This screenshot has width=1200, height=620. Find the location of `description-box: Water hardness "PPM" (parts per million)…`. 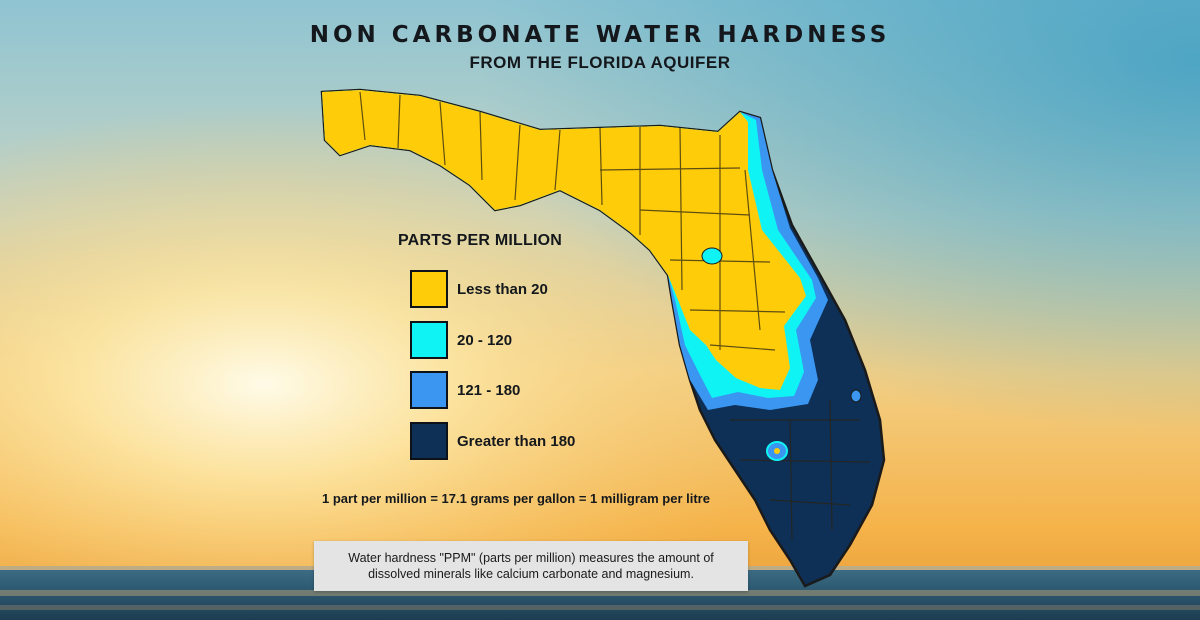

description-box: Water hardness "PPM" (parts per million)… is located at coordinates (531, 566).